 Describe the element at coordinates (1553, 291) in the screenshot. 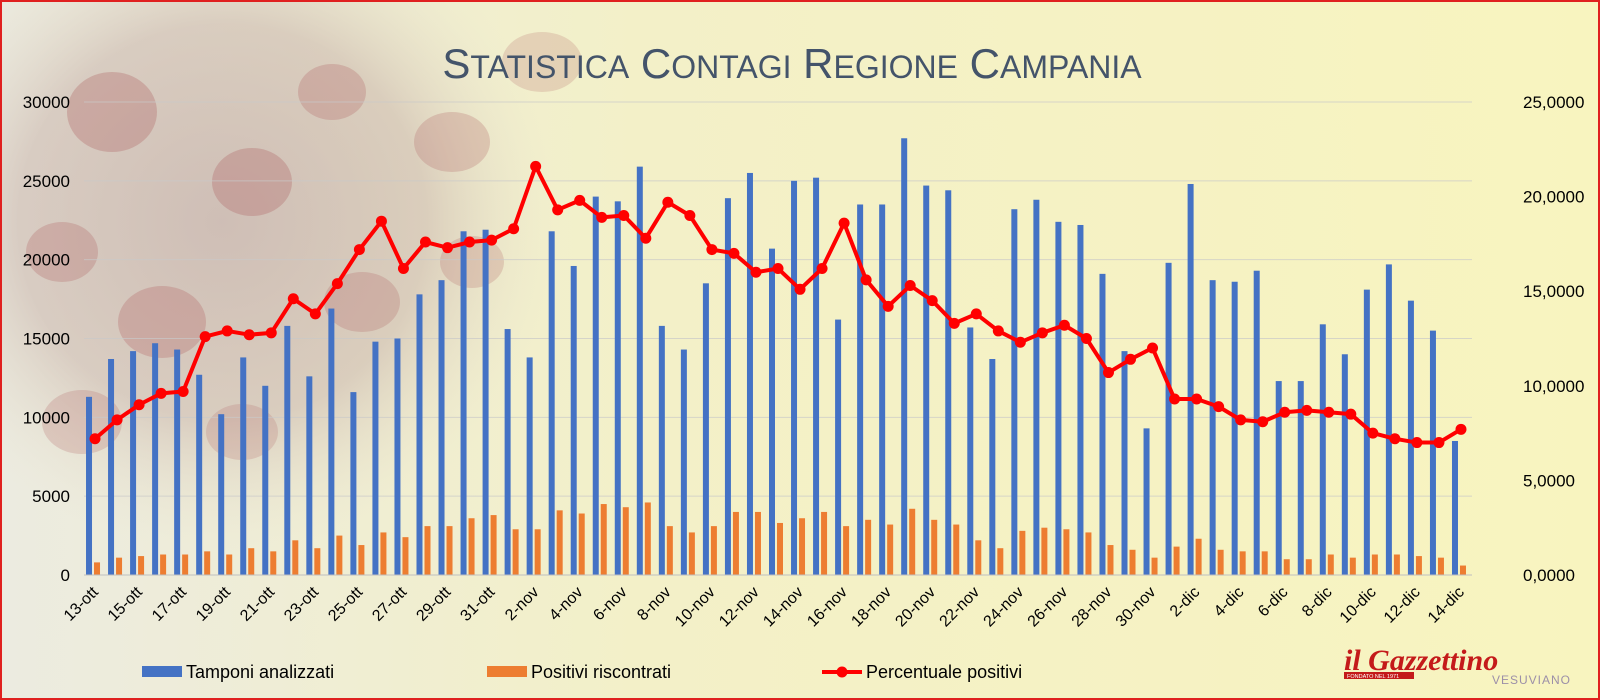

I see `y-right-tick-label: 15,0000` at that location.